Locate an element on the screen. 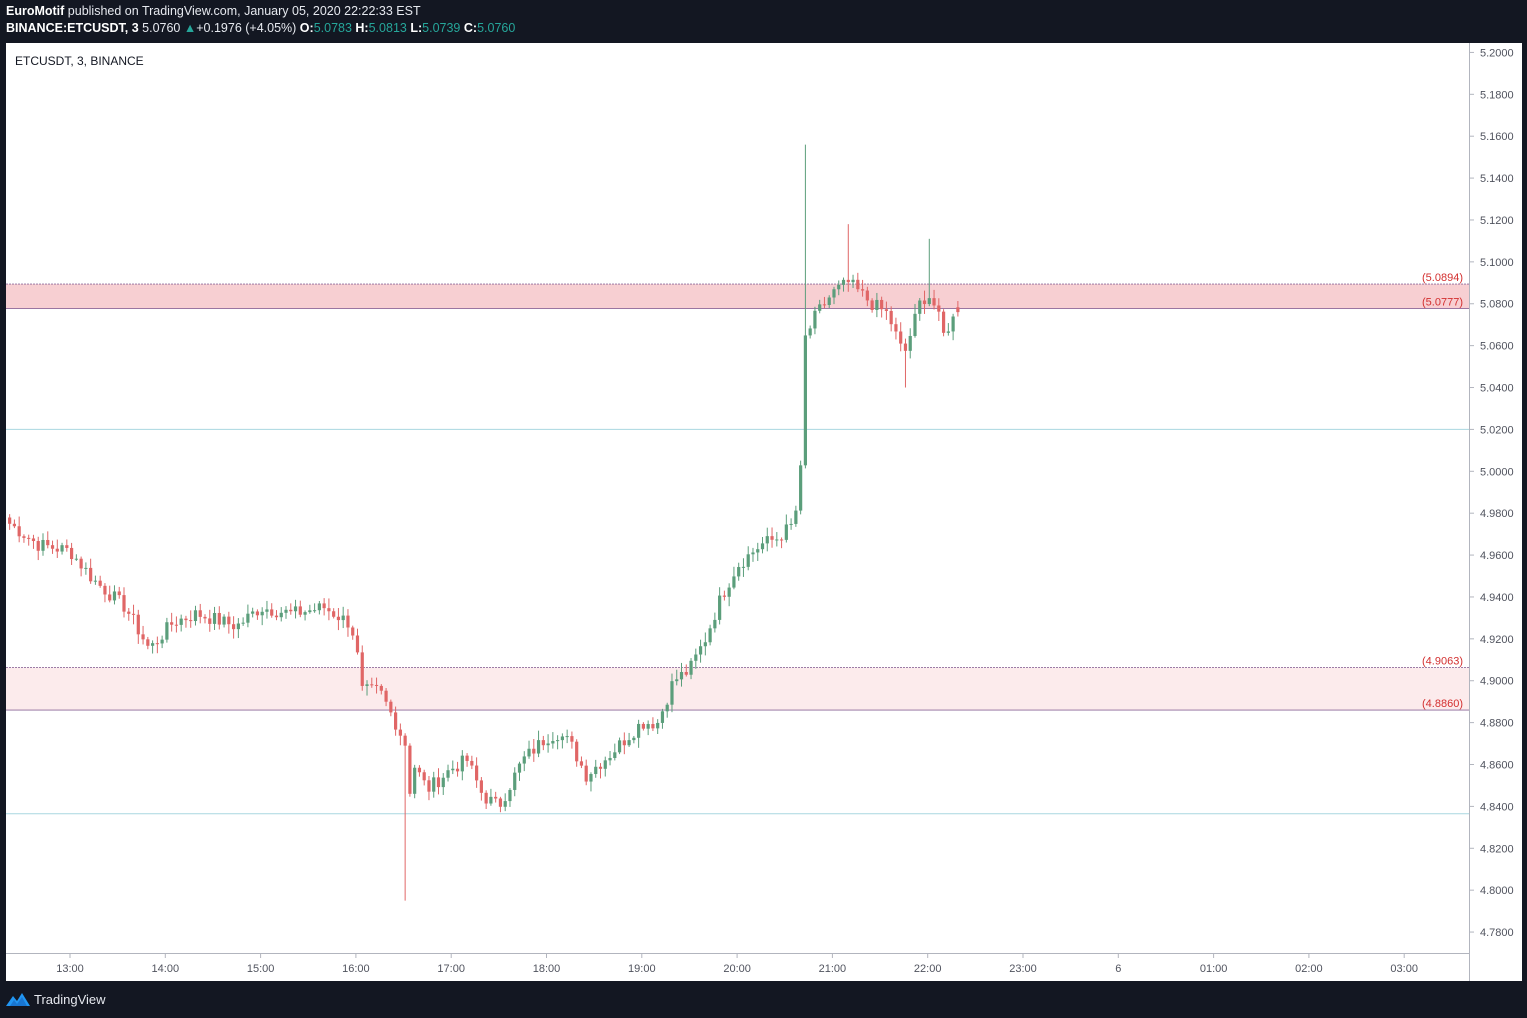  price-tick-label: 5.1800 is located at coordinates (1497, 95).